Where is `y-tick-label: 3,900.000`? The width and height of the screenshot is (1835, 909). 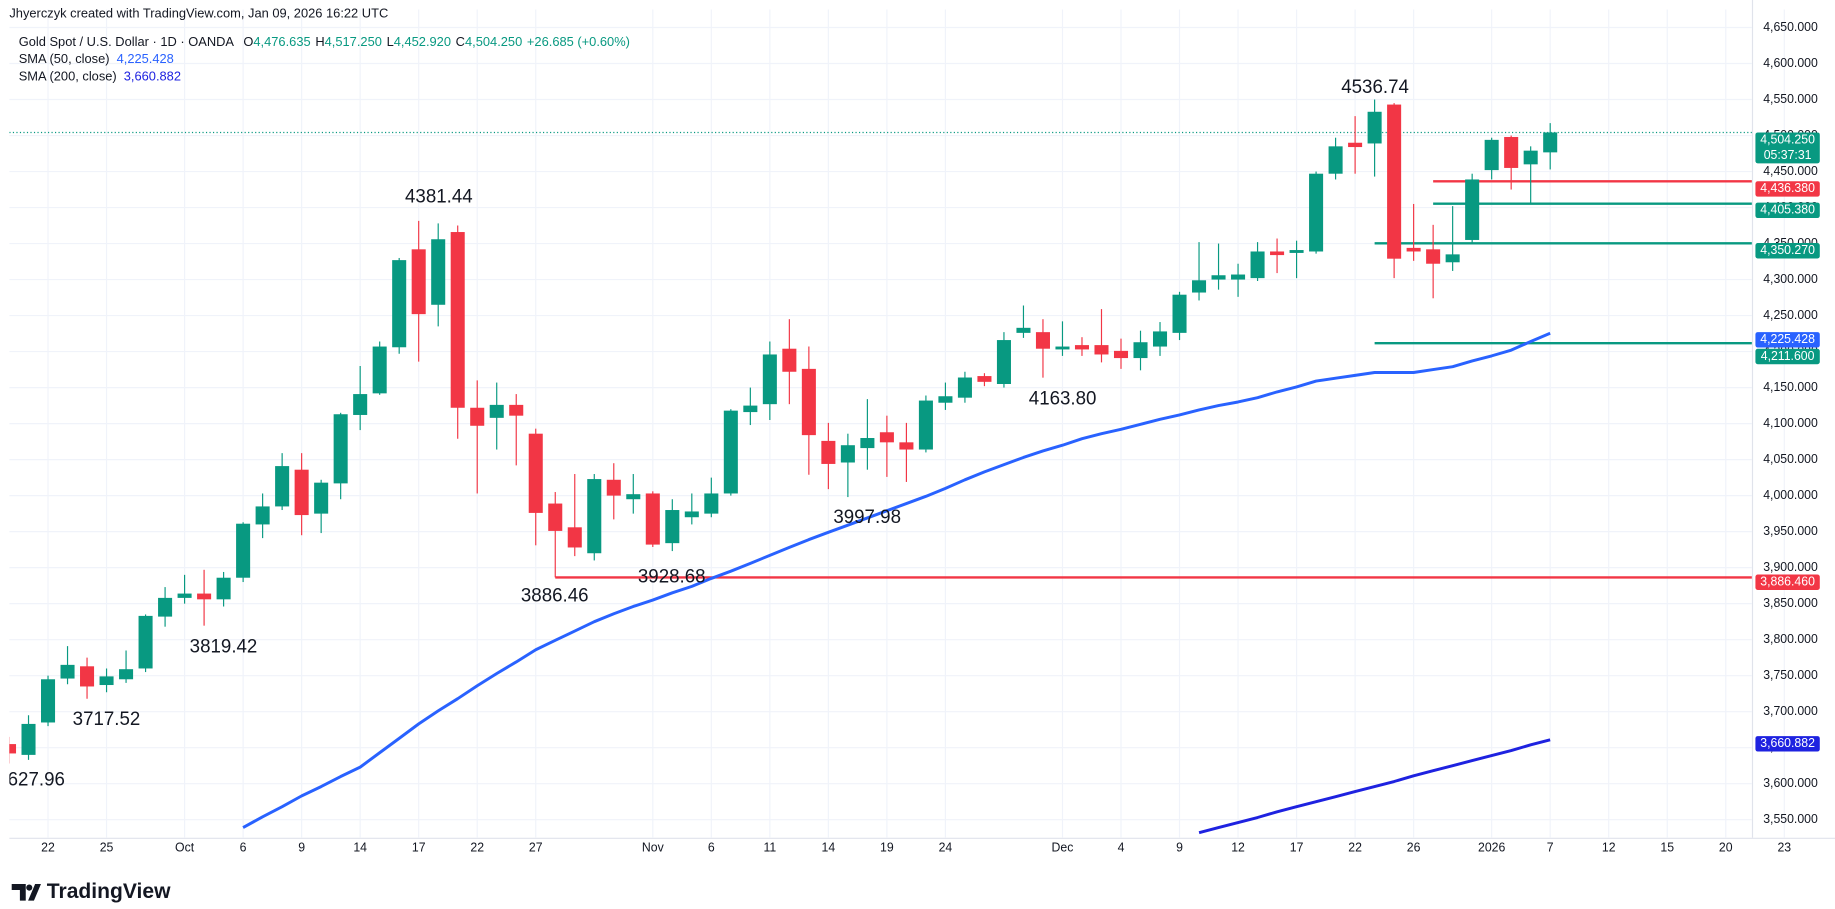
y-tick-label: 3,900.000 is located at coordinates (1790, 567).